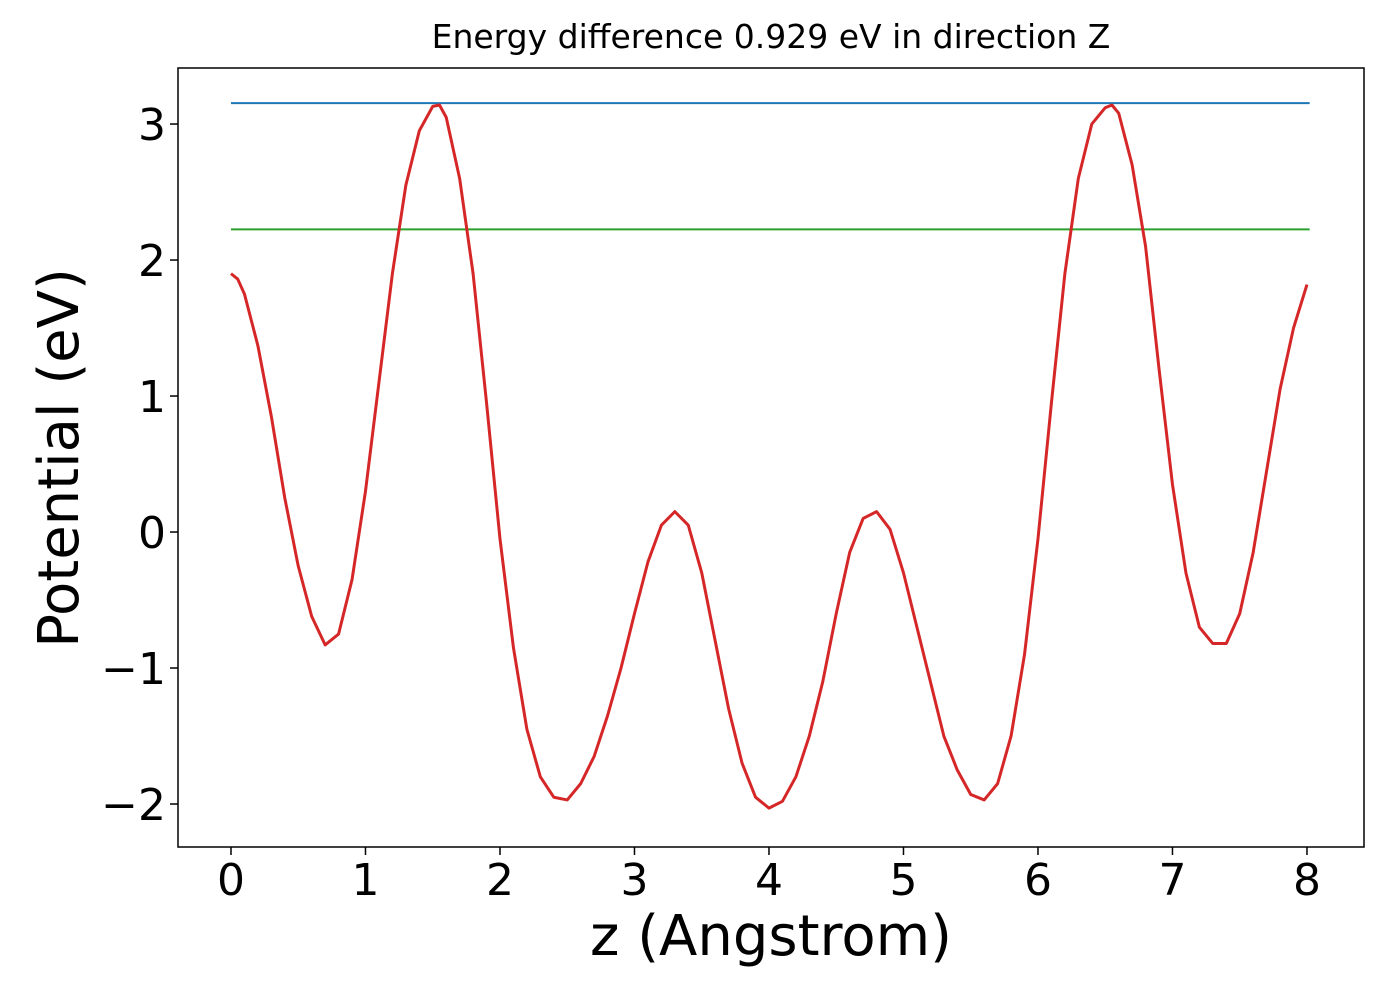 The height and width of the screenshot is (1000, 1400). Describe the element at coordinates (152, 261) in the screenshot. I see `y-tick-label: 2` at that location.